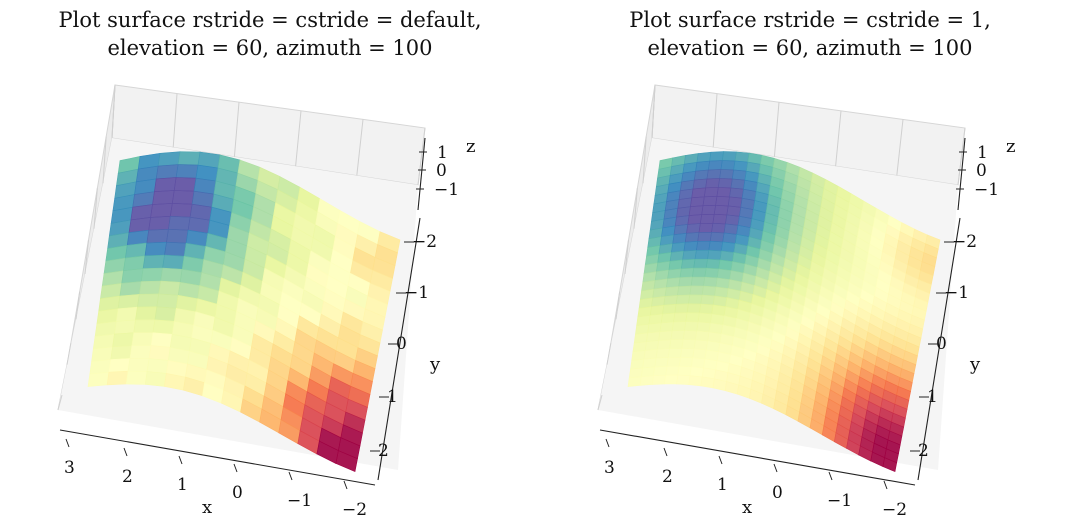 The width and height of the screenshot is (1080, 530). I want to click on z-tick-label: −1, so click(986, 190).